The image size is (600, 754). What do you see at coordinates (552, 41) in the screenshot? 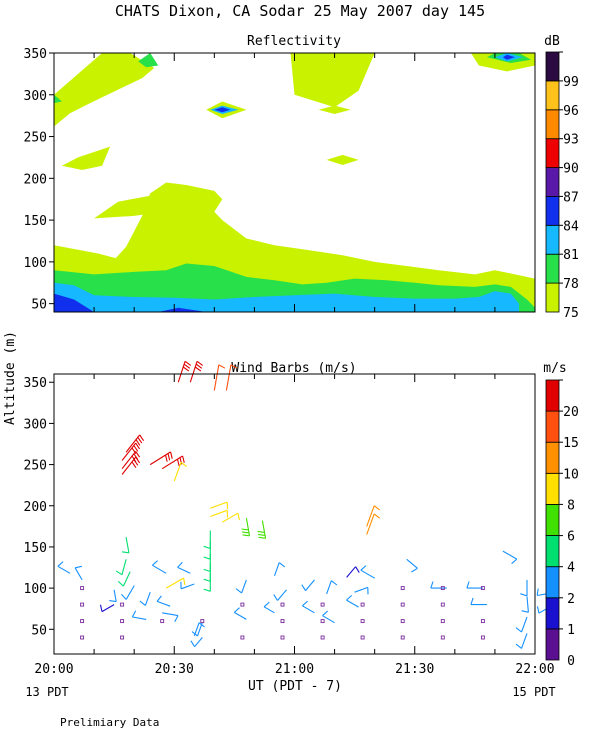
I see `reflectivity-colorbar-unit: dB` at bounding box center [552, 41].